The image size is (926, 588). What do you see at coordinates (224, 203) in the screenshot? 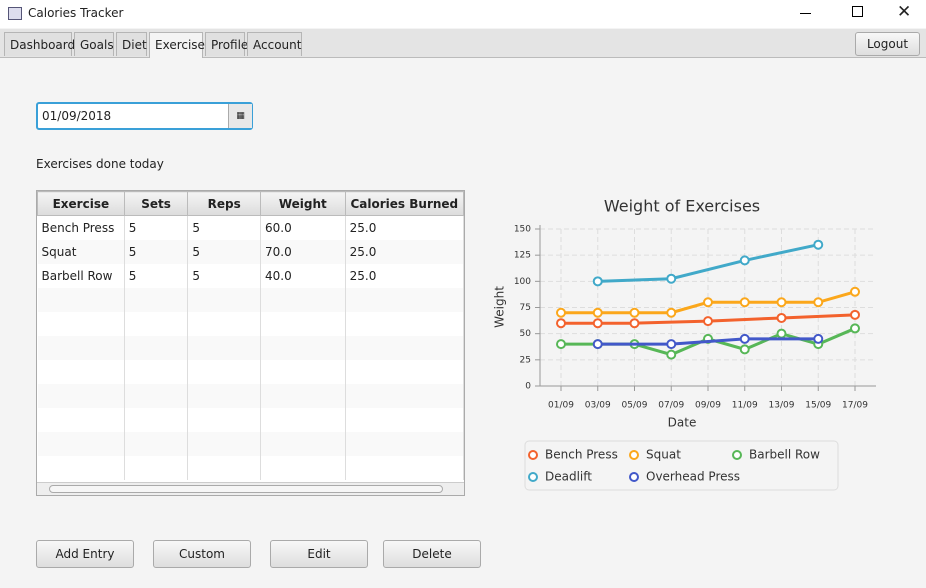
I see `column-header: Reps` at bounding box center [224, 203].